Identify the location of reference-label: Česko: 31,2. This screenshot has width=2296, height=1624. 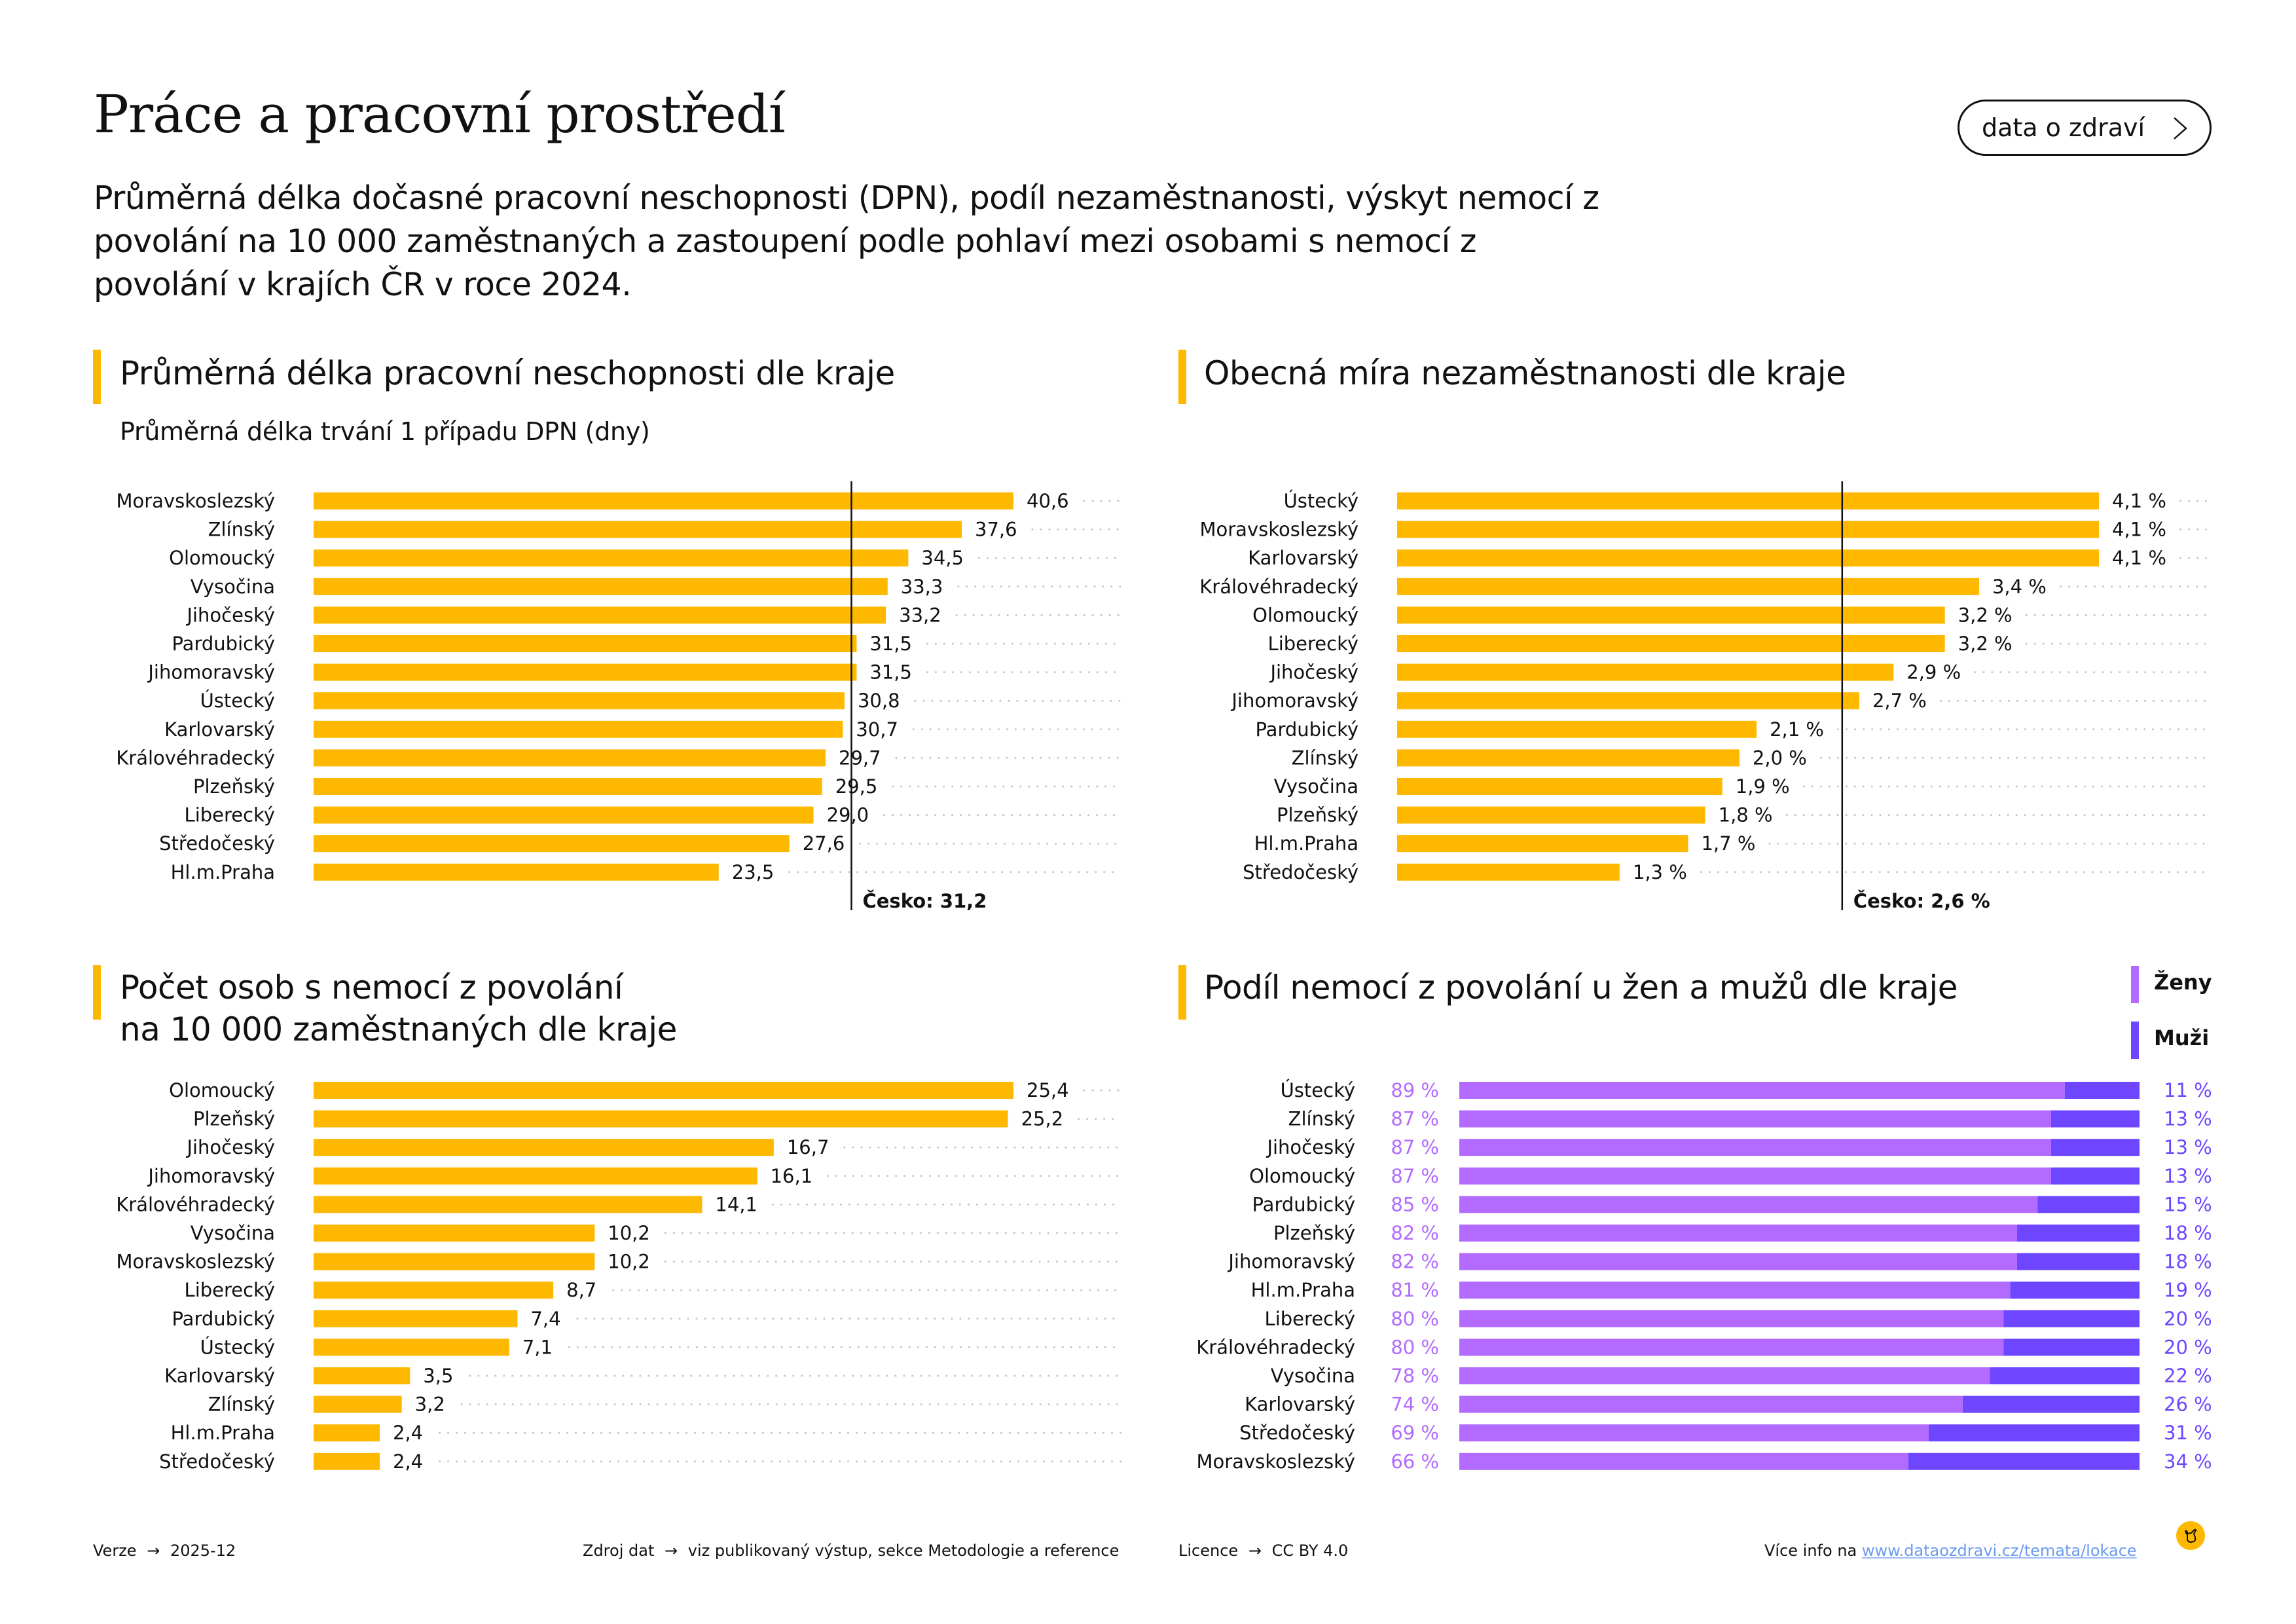
(924, 901).